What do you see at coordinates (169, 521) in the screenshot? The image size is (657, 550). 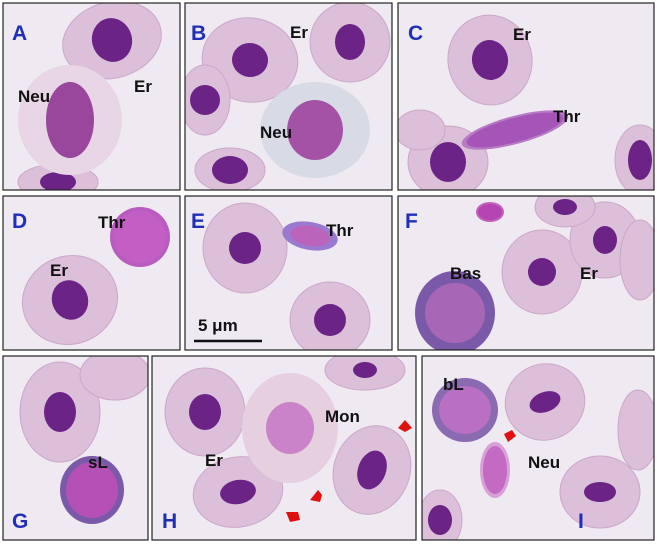 I see `panel-letter: H` at bounding box center [169, 521].